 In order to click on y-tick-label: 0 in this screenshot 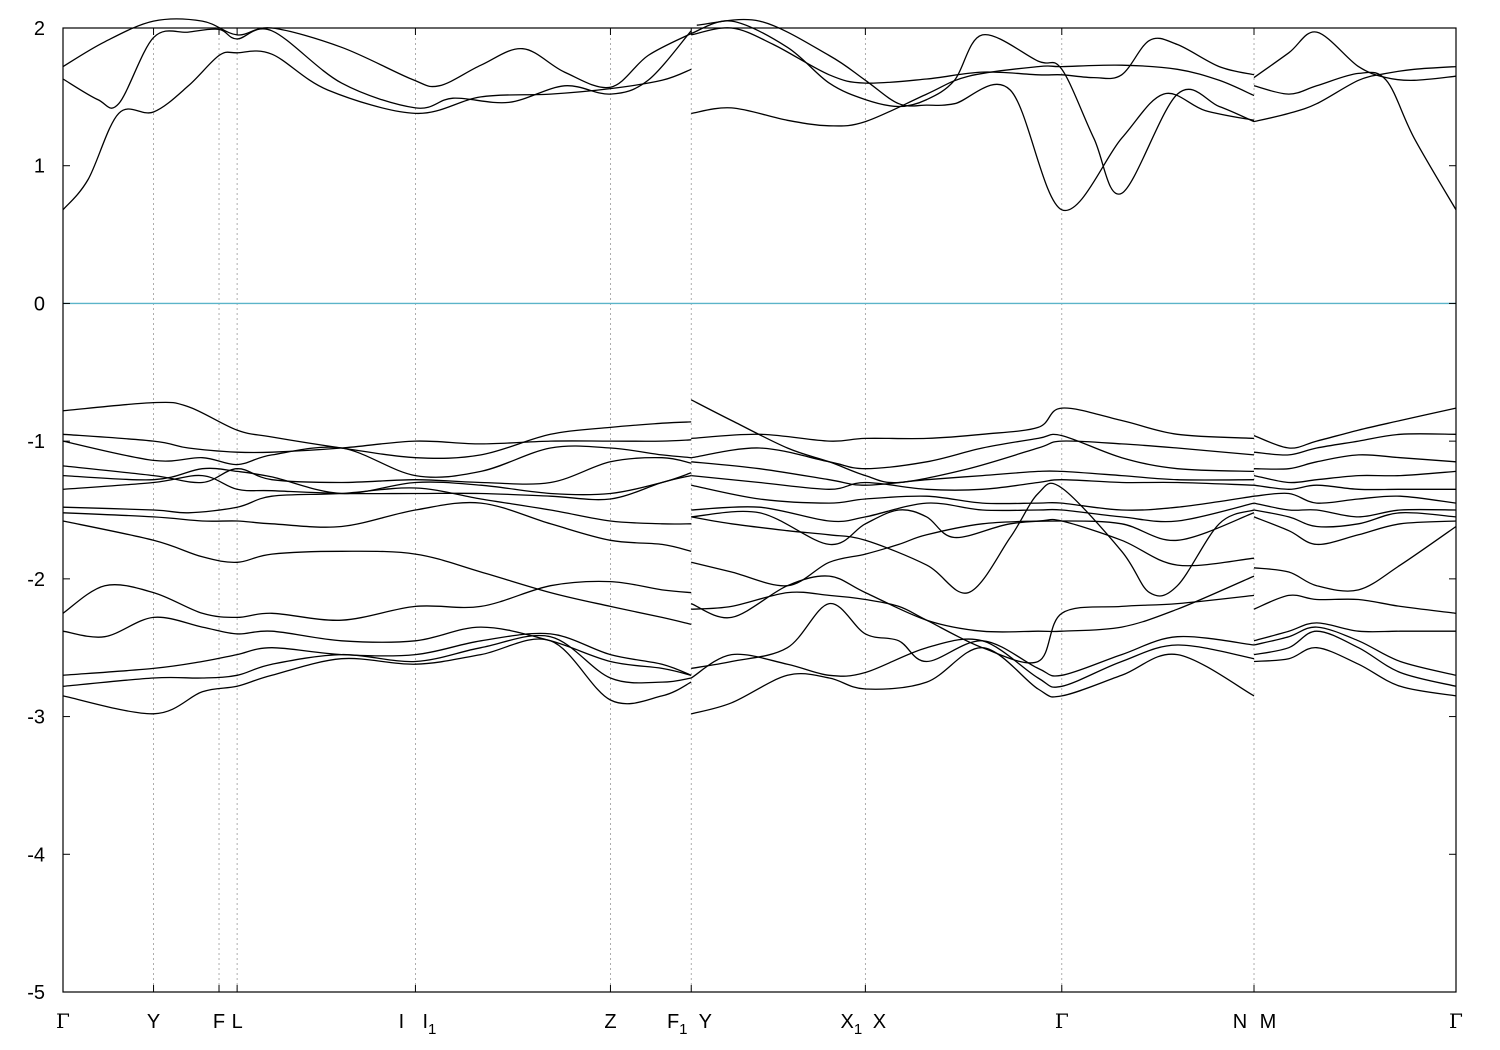, I will do `click(39, 304)`.